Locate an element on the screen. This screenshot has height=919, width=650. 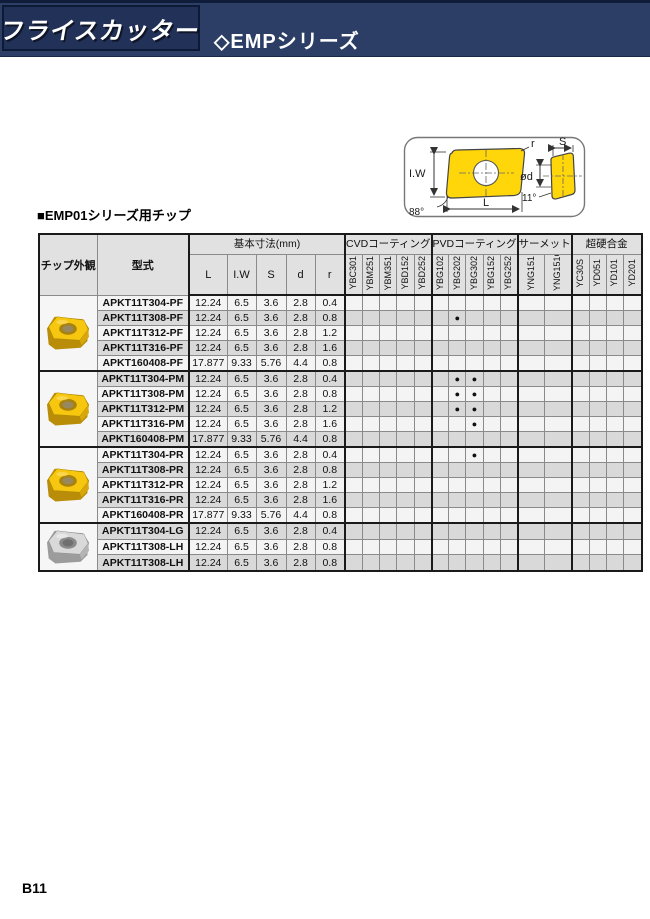
dimension-cell: 0.8 is located at coordinates (330, 563).